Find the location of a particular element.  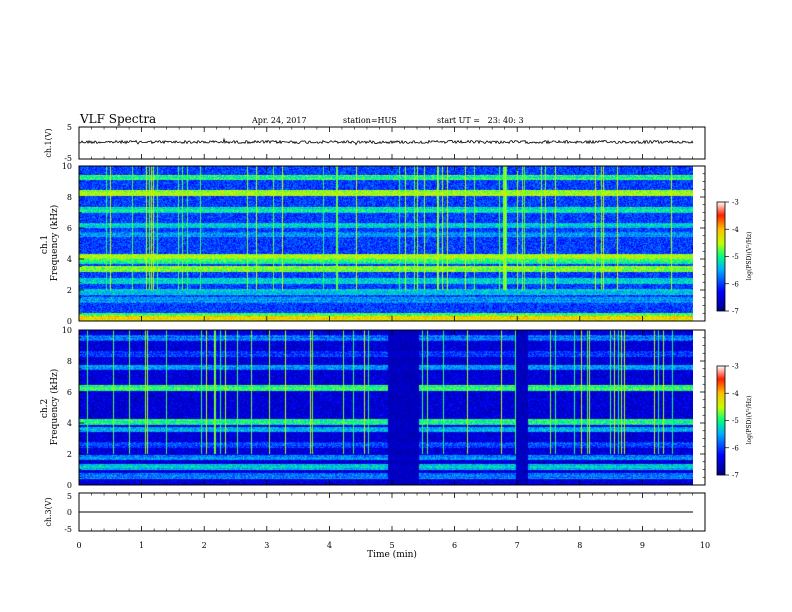

time-tick-label: 5 is located at coordinates (391, 545).